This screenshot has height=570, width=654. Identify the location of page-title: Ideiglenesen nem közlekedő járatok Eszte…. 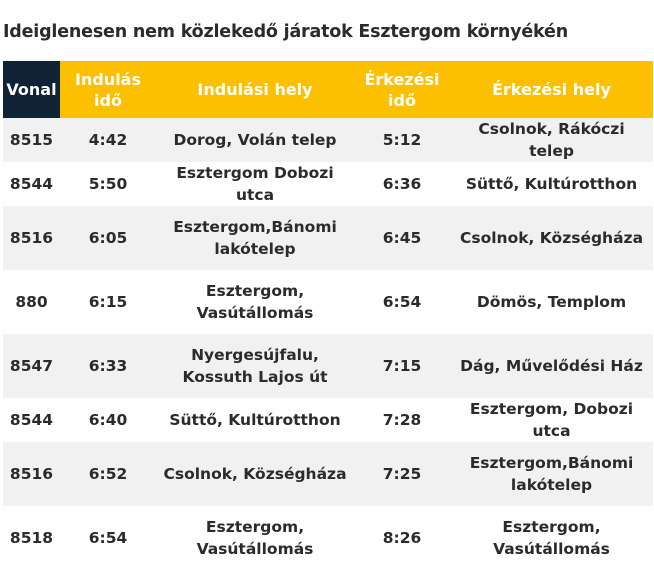
(285, 32).